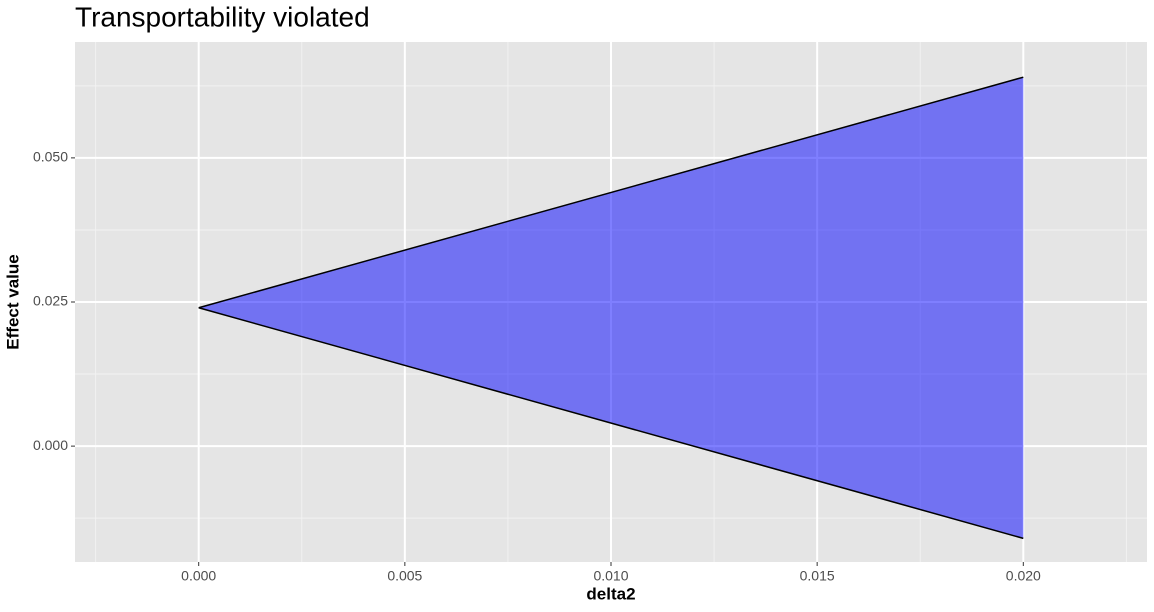  Describe the element at coordinates (610, 576) in the screenshot. I see `x-tick-label: 0.010` at that location.